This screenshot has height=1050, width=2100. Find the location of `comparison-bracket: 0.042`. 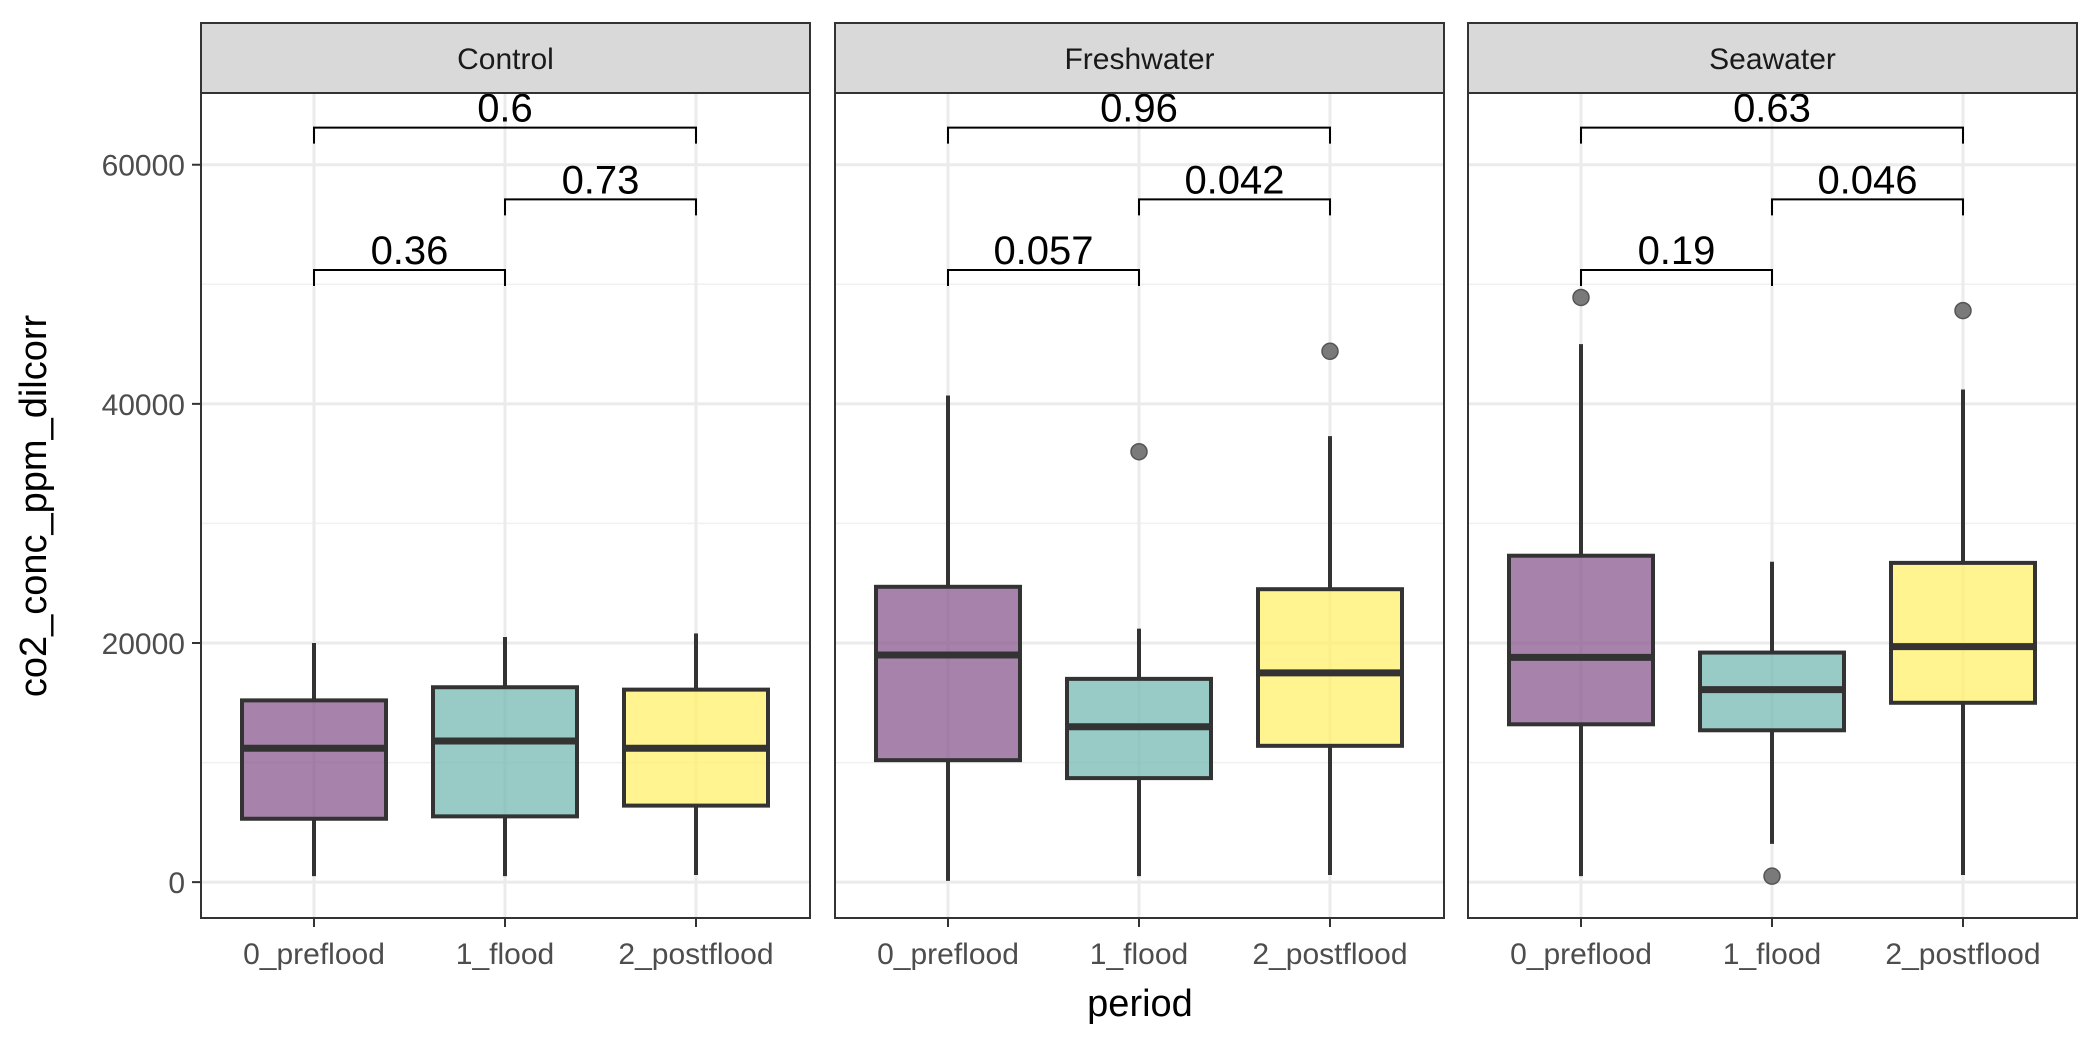

comparison-bracket: 0.042 is located at coordinates (1234, 187).